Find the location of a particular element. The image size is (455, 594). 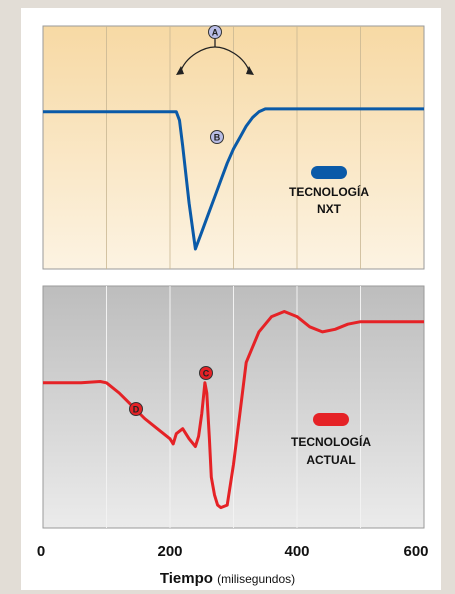

marker-c-label: C is located at coordinates (206, 374).